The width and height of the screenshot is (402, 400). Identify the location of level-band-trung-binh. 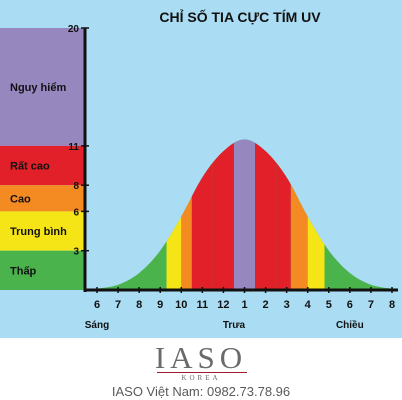
(42, 231).